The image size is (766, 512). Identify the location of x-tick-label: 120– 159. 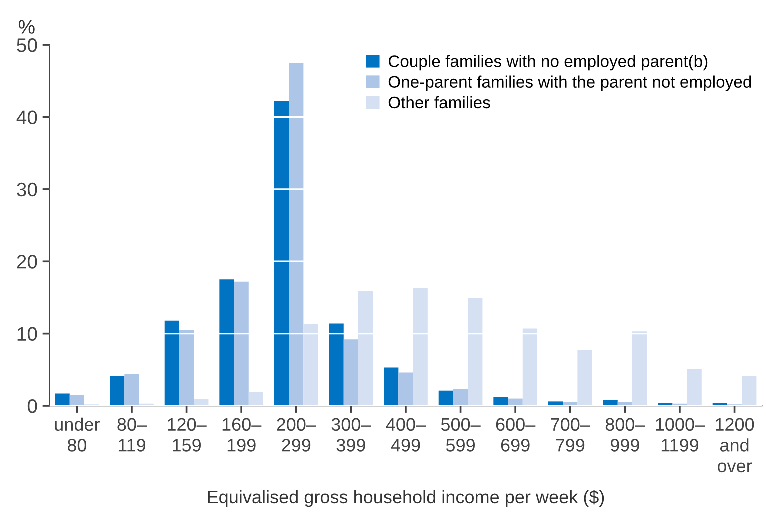
(187, 435).